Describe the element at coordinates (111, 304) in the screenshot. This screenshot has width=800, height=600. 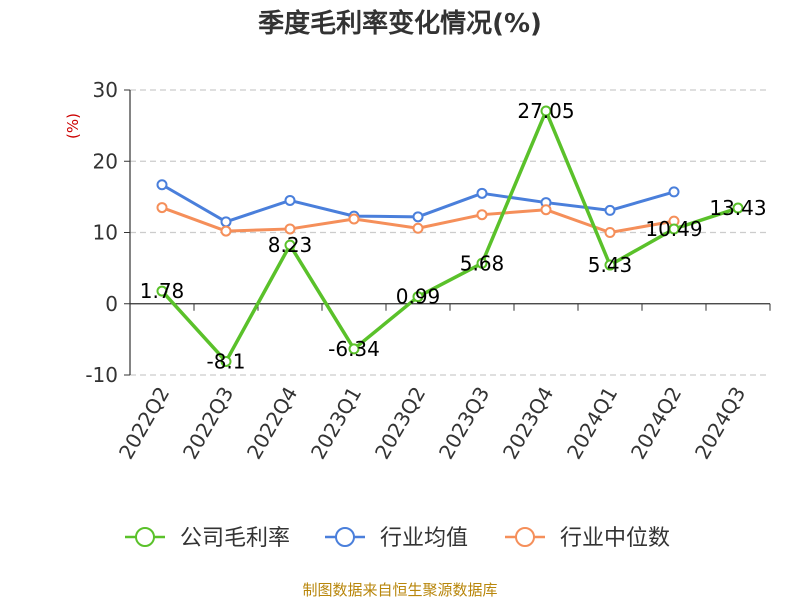
I see `y-tick-label: 0` at that location.